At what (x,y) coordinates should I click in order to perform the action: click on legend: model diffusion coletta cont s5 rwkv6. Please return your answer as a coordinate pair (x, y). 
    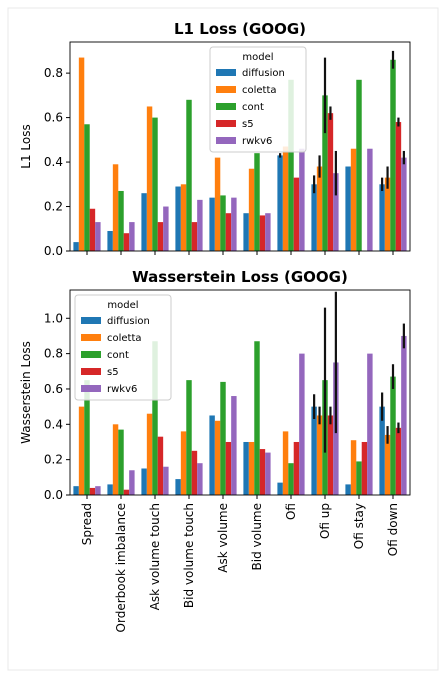
    Looking at the image, I should click on (123, 347).